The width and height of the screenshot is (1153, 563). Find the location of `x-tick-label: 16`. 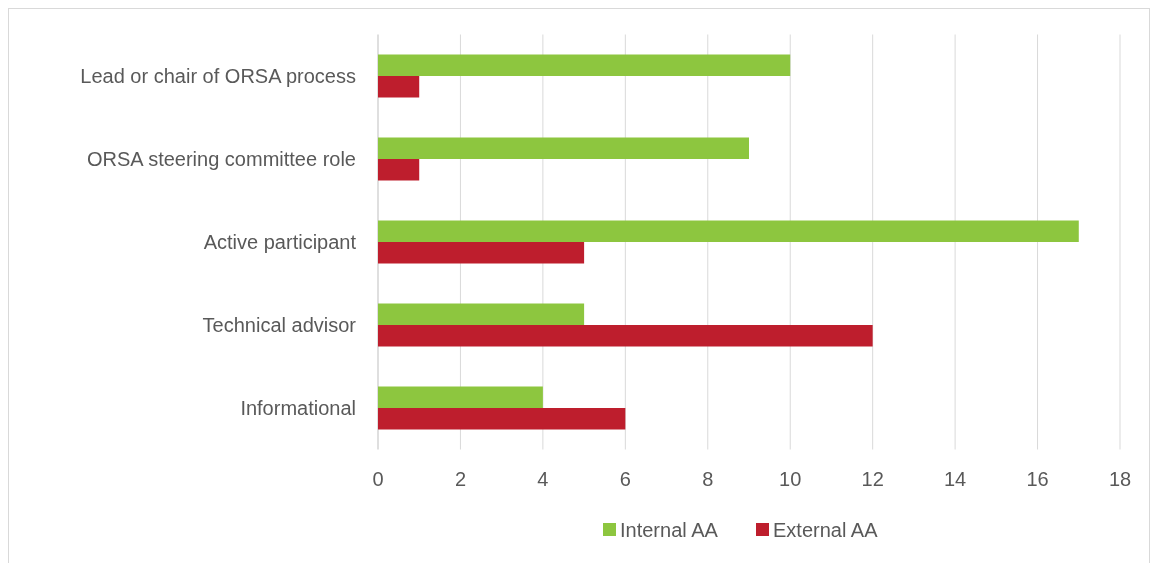

x-tick-label: 16 is located at coordinates (1037, 479).